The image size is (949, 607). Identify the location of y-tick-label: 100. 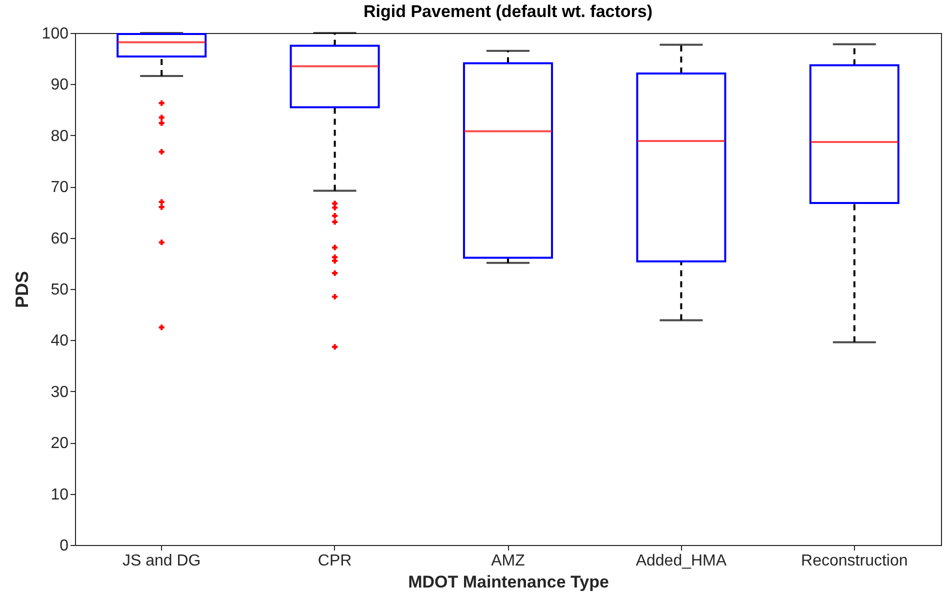
(55, 34).